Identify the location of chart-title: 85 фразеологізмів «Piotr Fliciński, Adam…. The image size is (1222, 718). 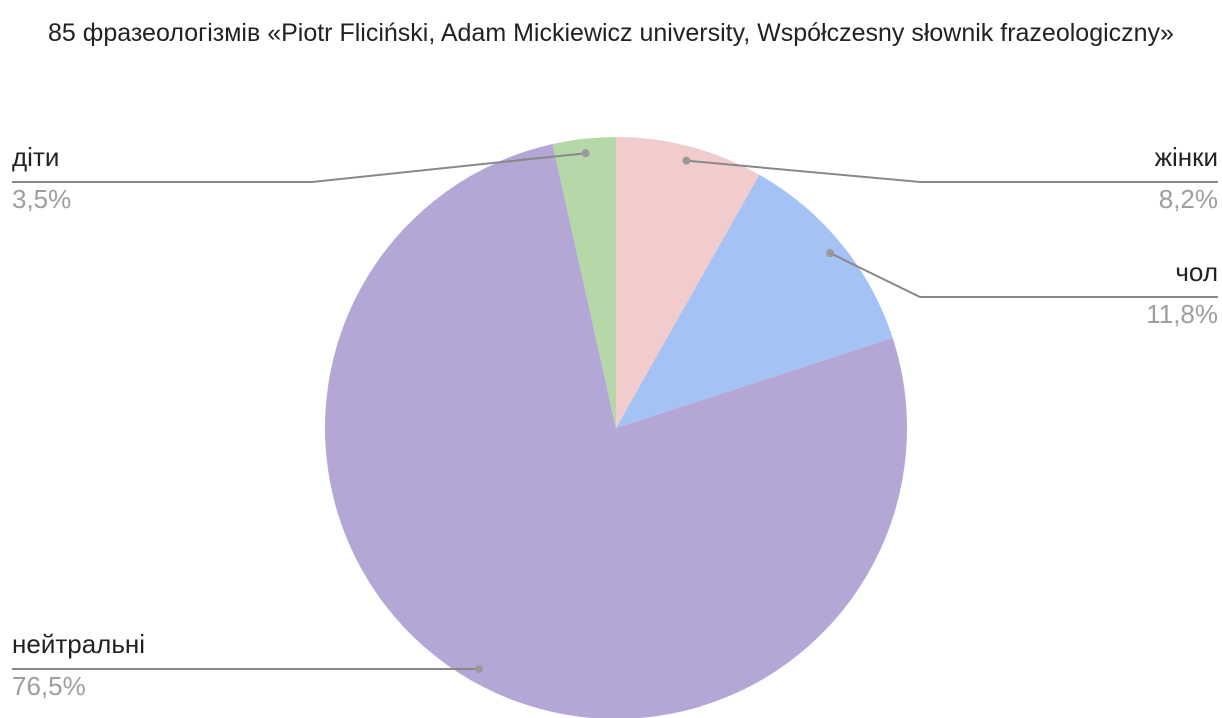
(611, 33).